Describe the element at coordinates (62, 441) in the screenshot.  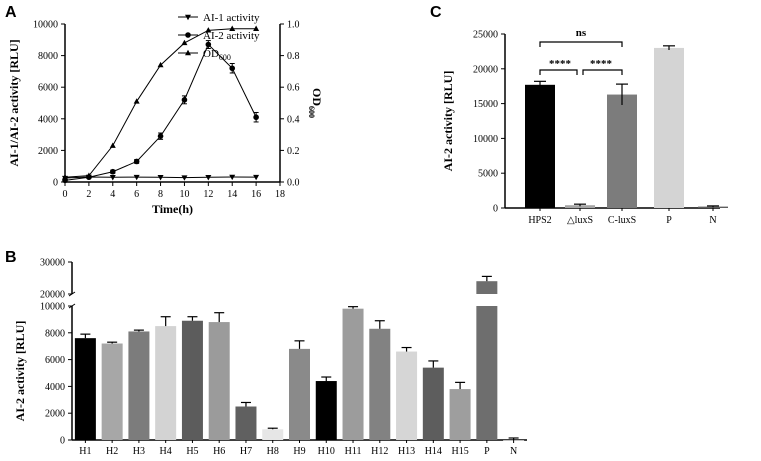
I see `b-y-tick-label: 0` at that location.